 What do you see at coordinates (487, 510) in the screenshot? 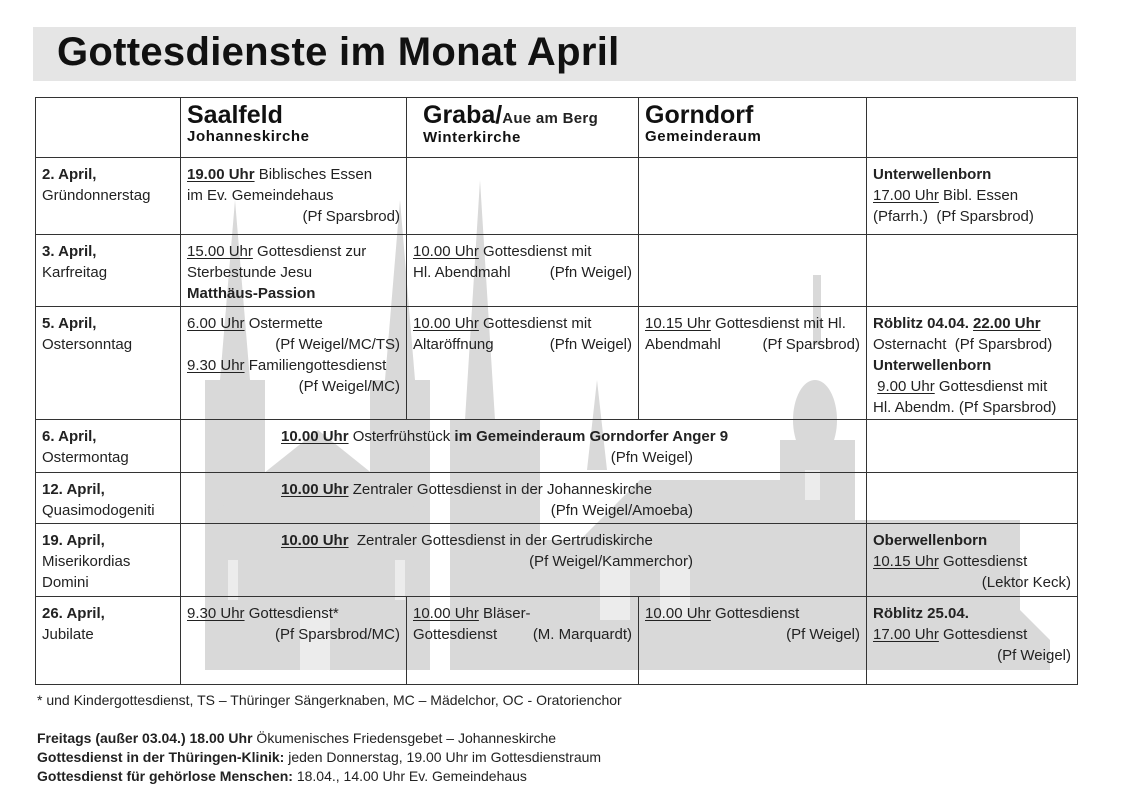
I see `text-line: (Pfn Weigel/Amoeba)` at bounding box center [487, 510].